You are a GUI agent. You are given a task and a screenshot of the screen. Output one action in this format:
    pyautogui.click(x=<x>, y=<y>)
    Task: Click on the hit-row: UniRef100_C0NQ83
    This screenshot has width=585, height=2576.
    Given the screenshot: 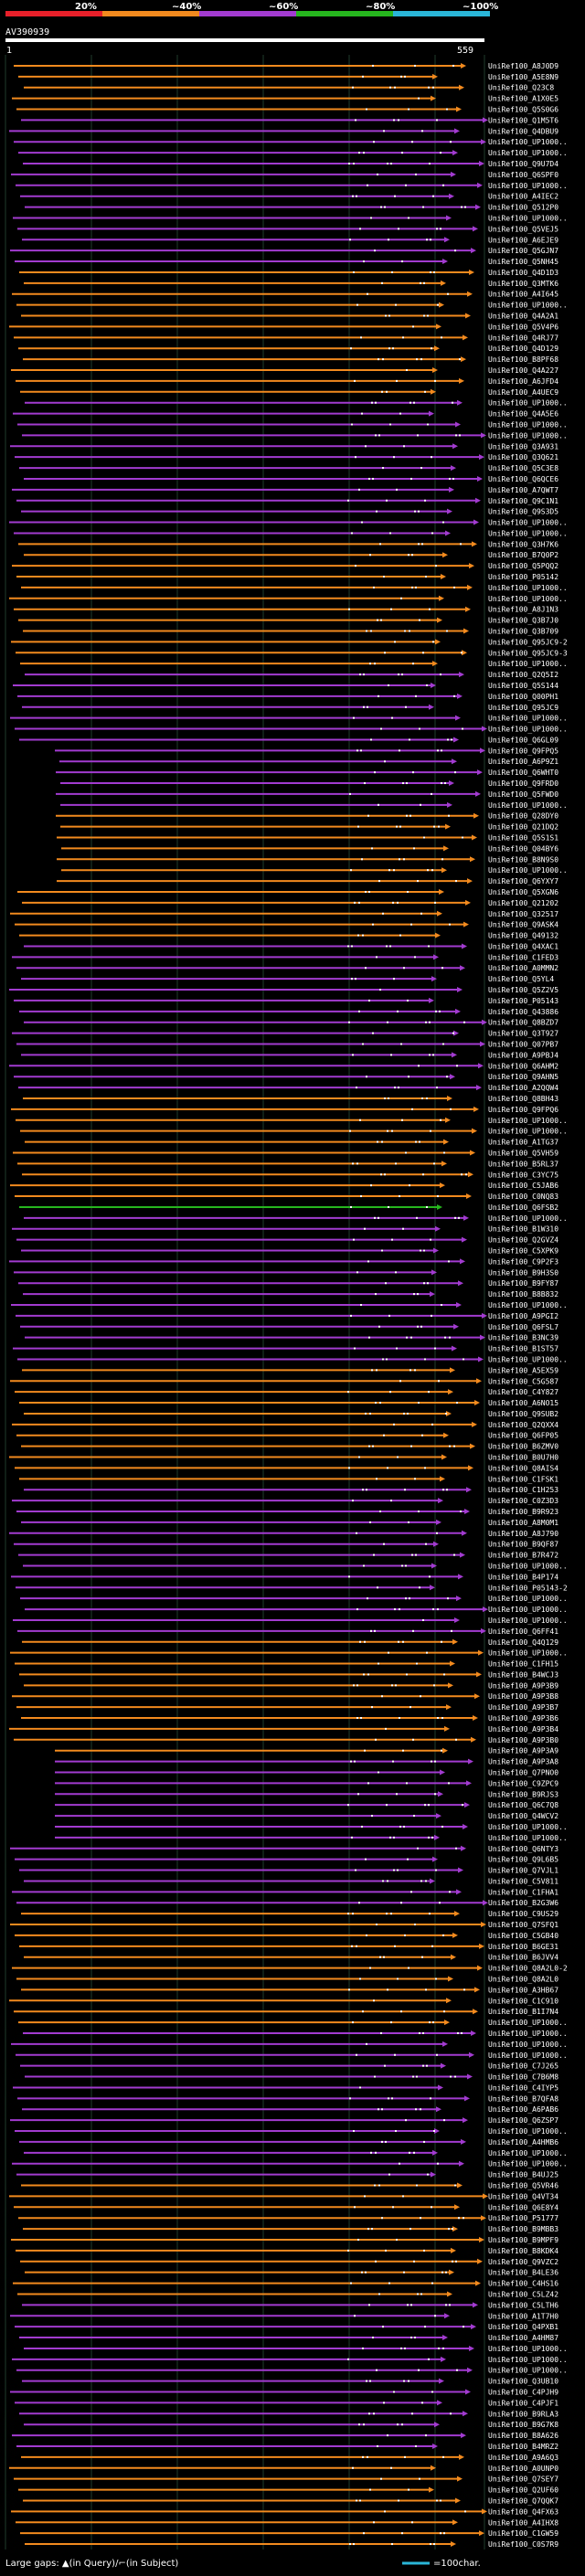 What is the action you would take?
    pyautogui.click(x=286, y=1197)
    